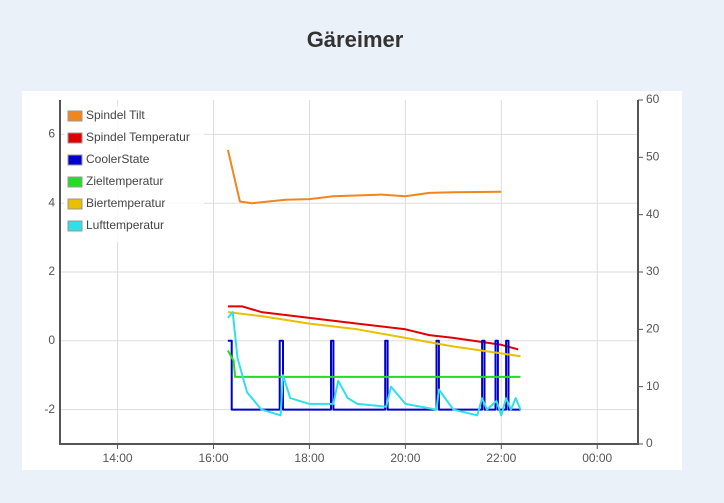 This screenshot has width=724, height=503. What do you see at coordinates (51, 340) in the screenshot?
I see `y-tick-label: 0` at bounding box center [51, 340].